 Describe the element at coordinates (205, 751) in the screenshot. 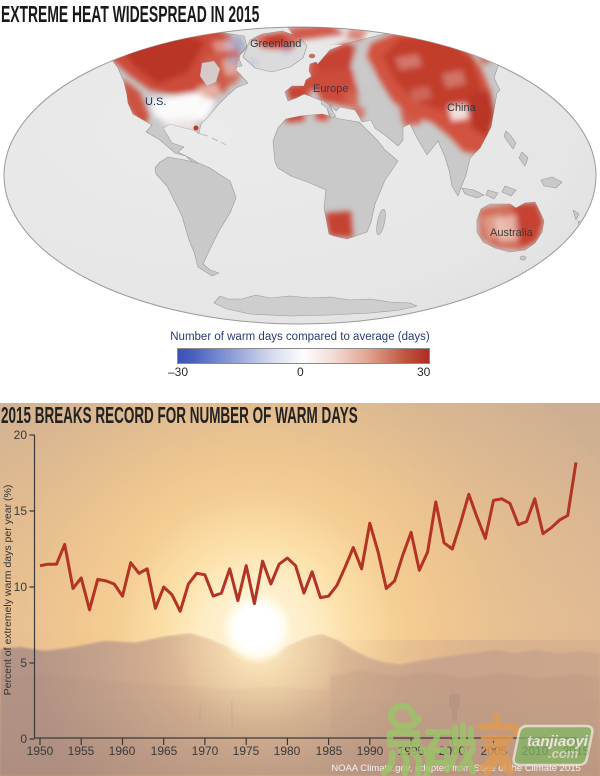

I see `svg-text: 1970` at that location.